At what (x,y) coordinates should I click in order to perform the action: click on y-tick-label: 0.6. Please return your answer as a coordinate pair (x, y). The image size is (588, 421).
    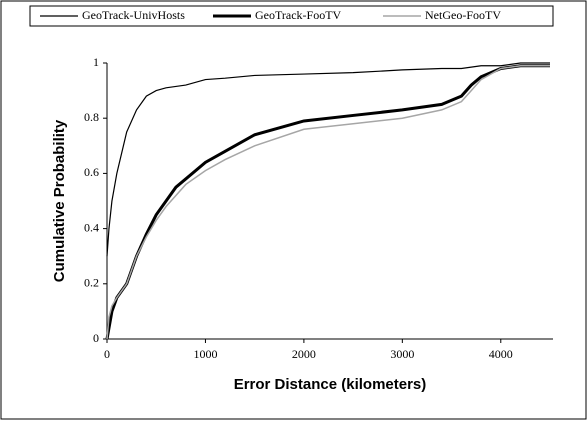
    Looking at the image, I should click on (91, 172).